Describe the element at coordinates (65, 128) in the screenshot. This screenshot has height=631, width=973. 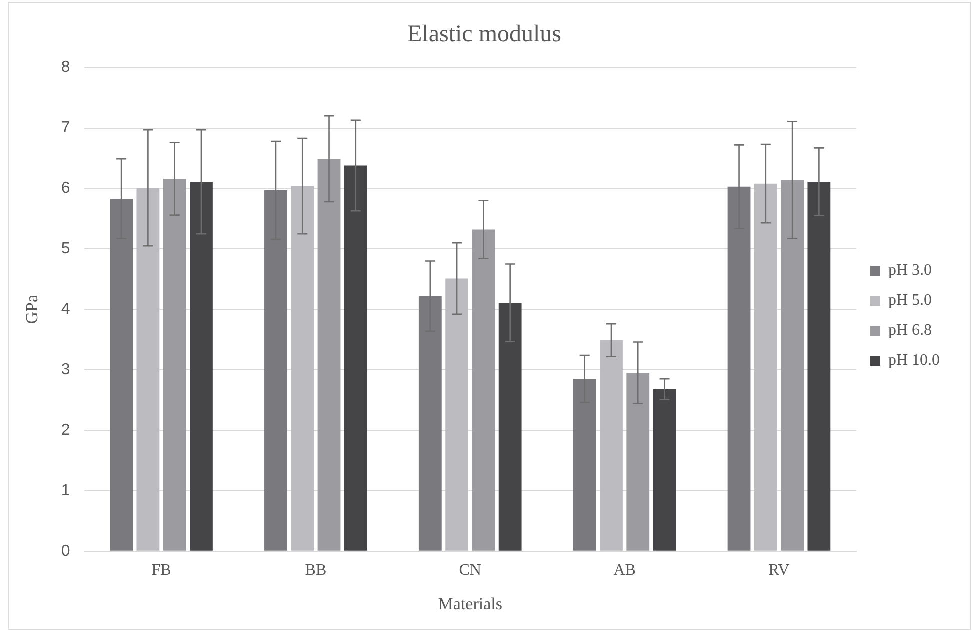
I see `y-tick-label: 7` at that location.